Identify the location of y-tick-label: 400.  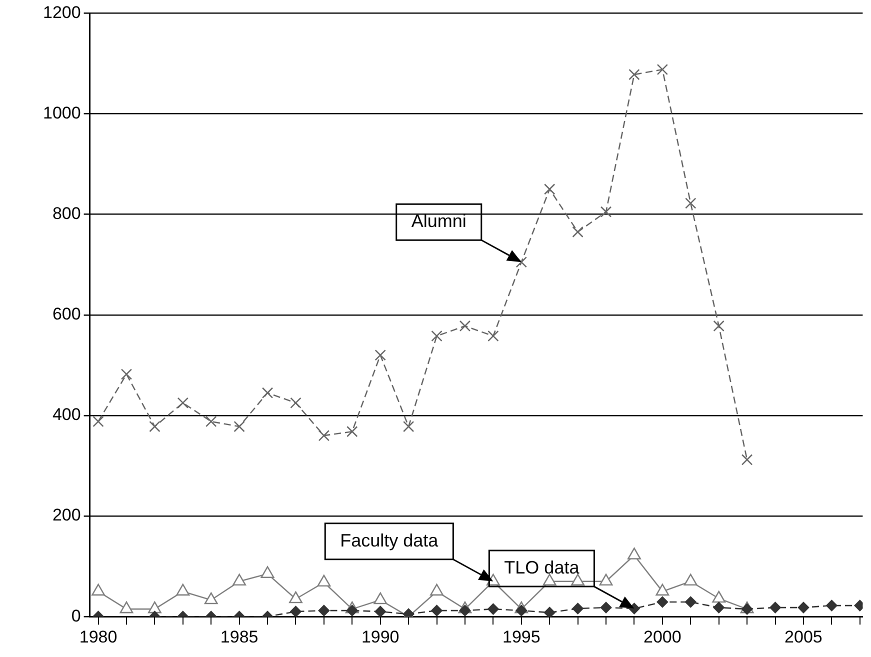
(66, 414).